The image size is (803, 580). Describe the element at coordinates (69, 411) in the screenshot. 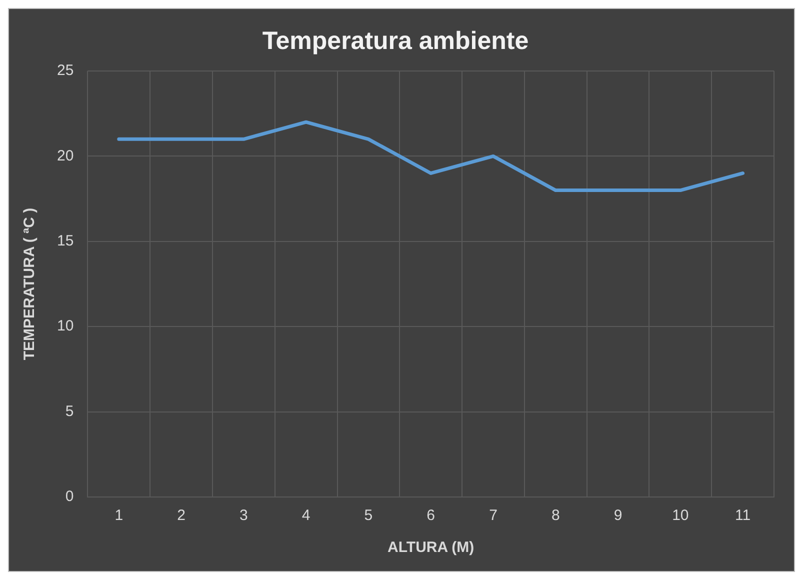

I see `y-tick-label: 5` at that location.